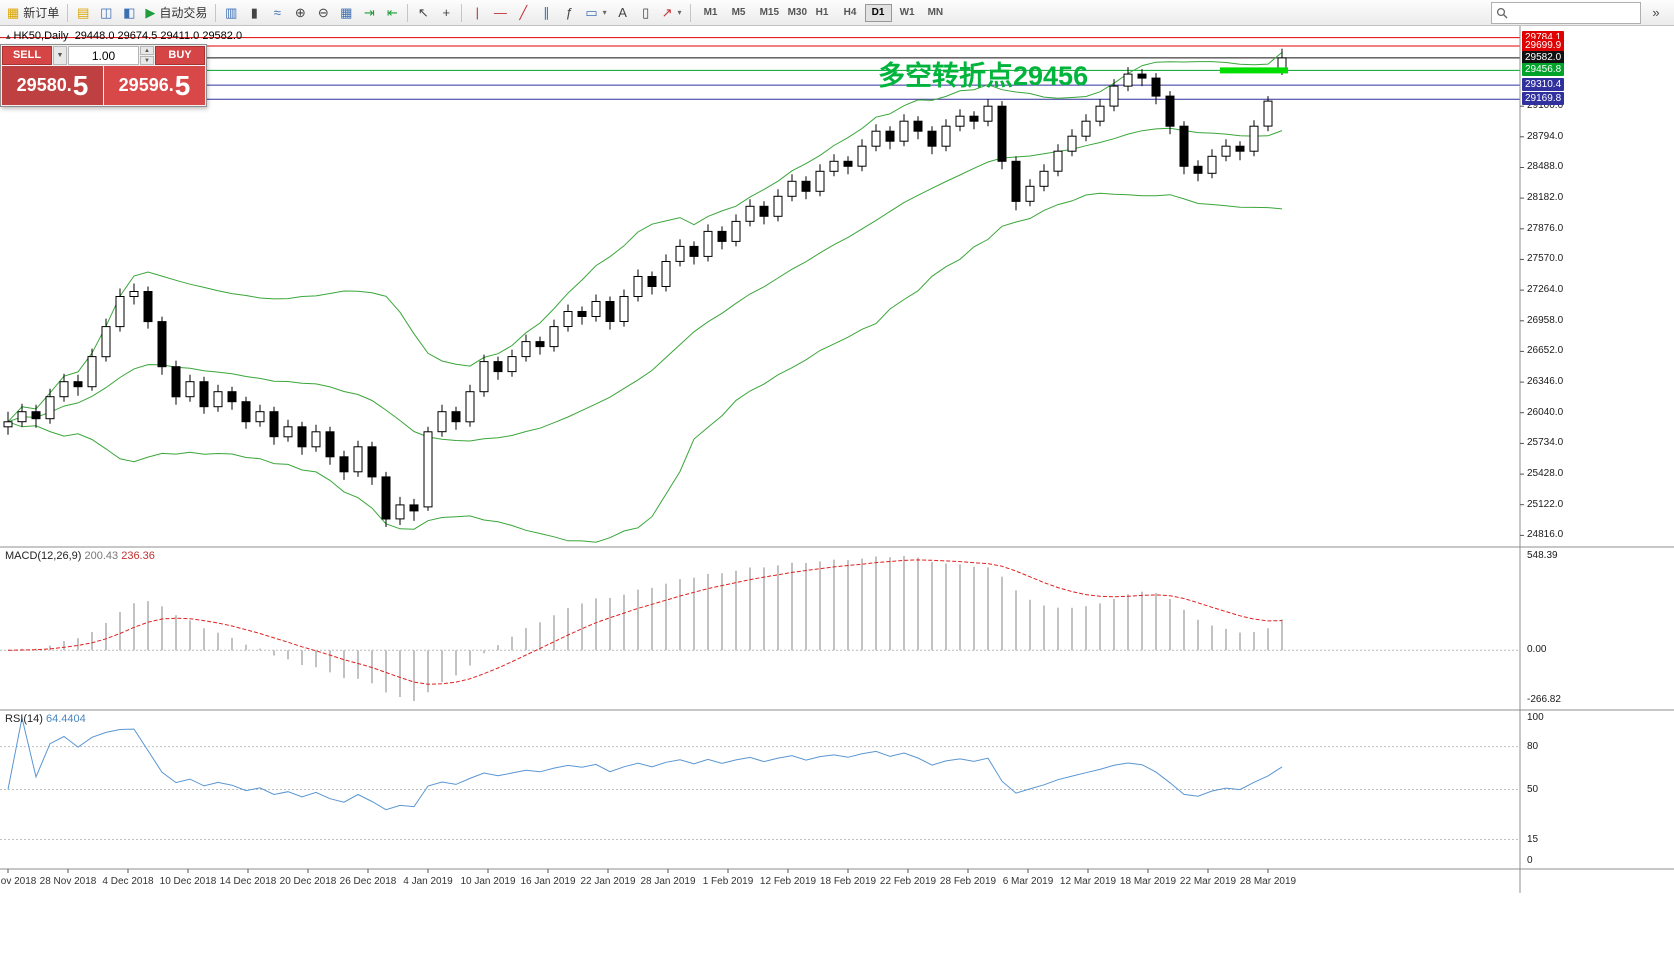  I want to click on line-chart-icon: ≈, so click(277, 12).